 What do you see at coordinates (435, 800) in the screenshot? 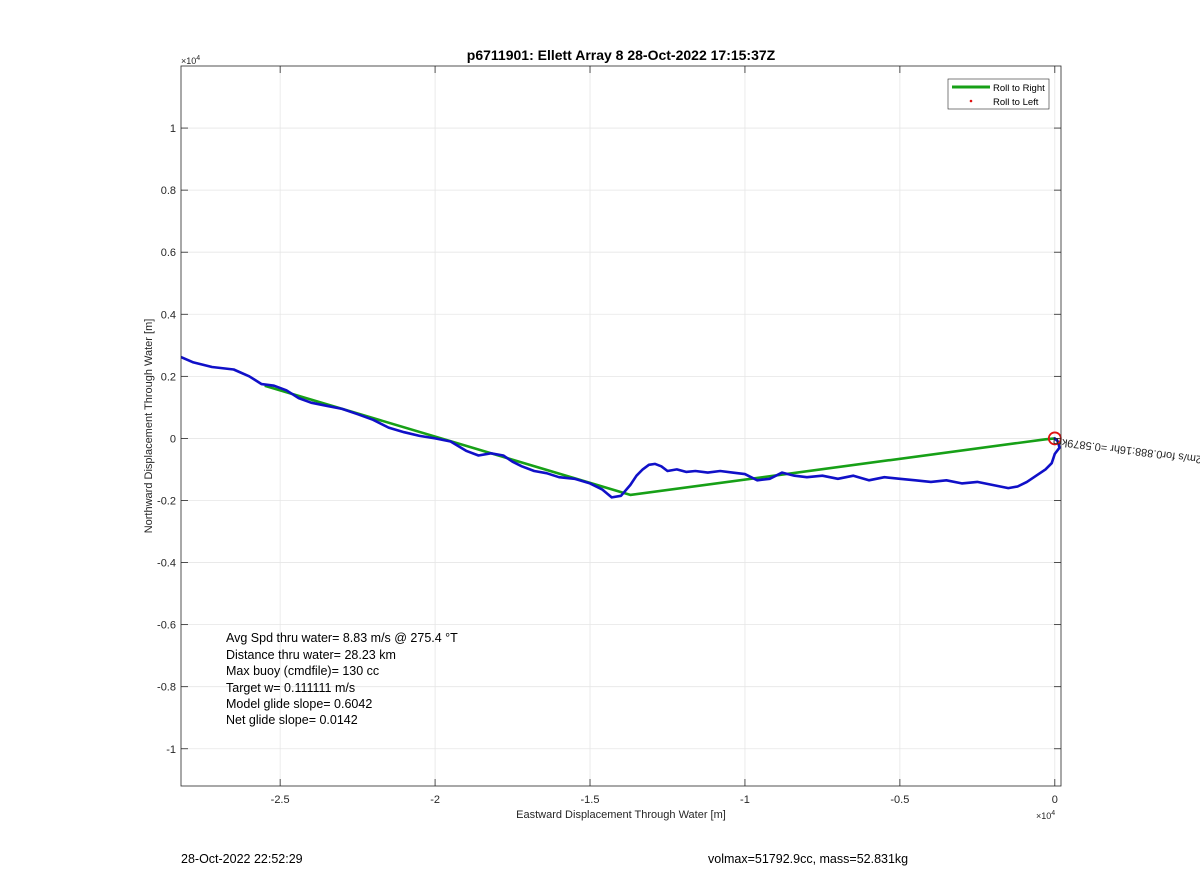
I see `x-tick-label: -2` at bounding box center [435, 800].